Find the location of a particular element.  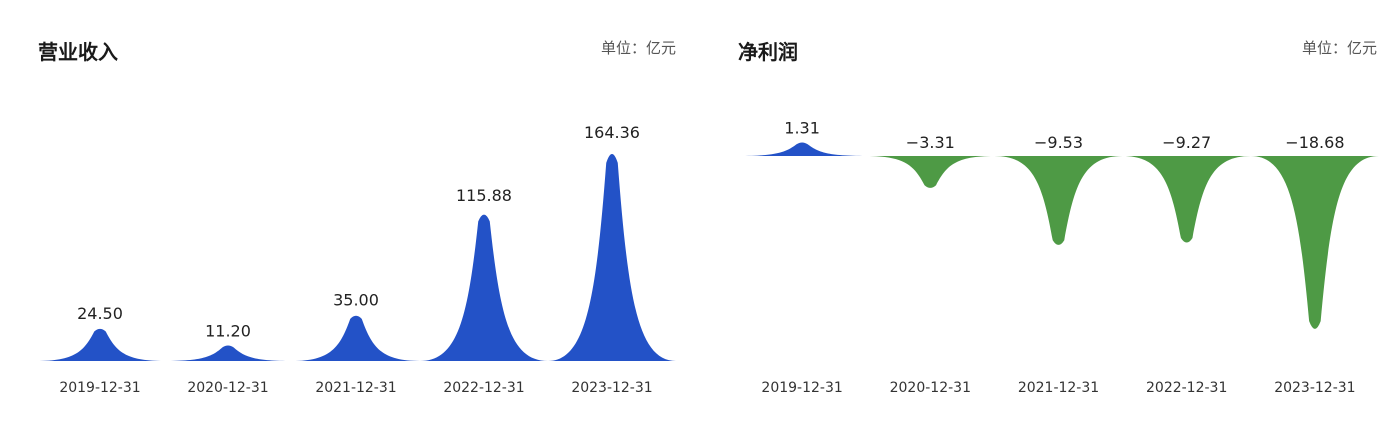

revenue-unit-label: 单位：亿元 is located at coordinates (638, 48).